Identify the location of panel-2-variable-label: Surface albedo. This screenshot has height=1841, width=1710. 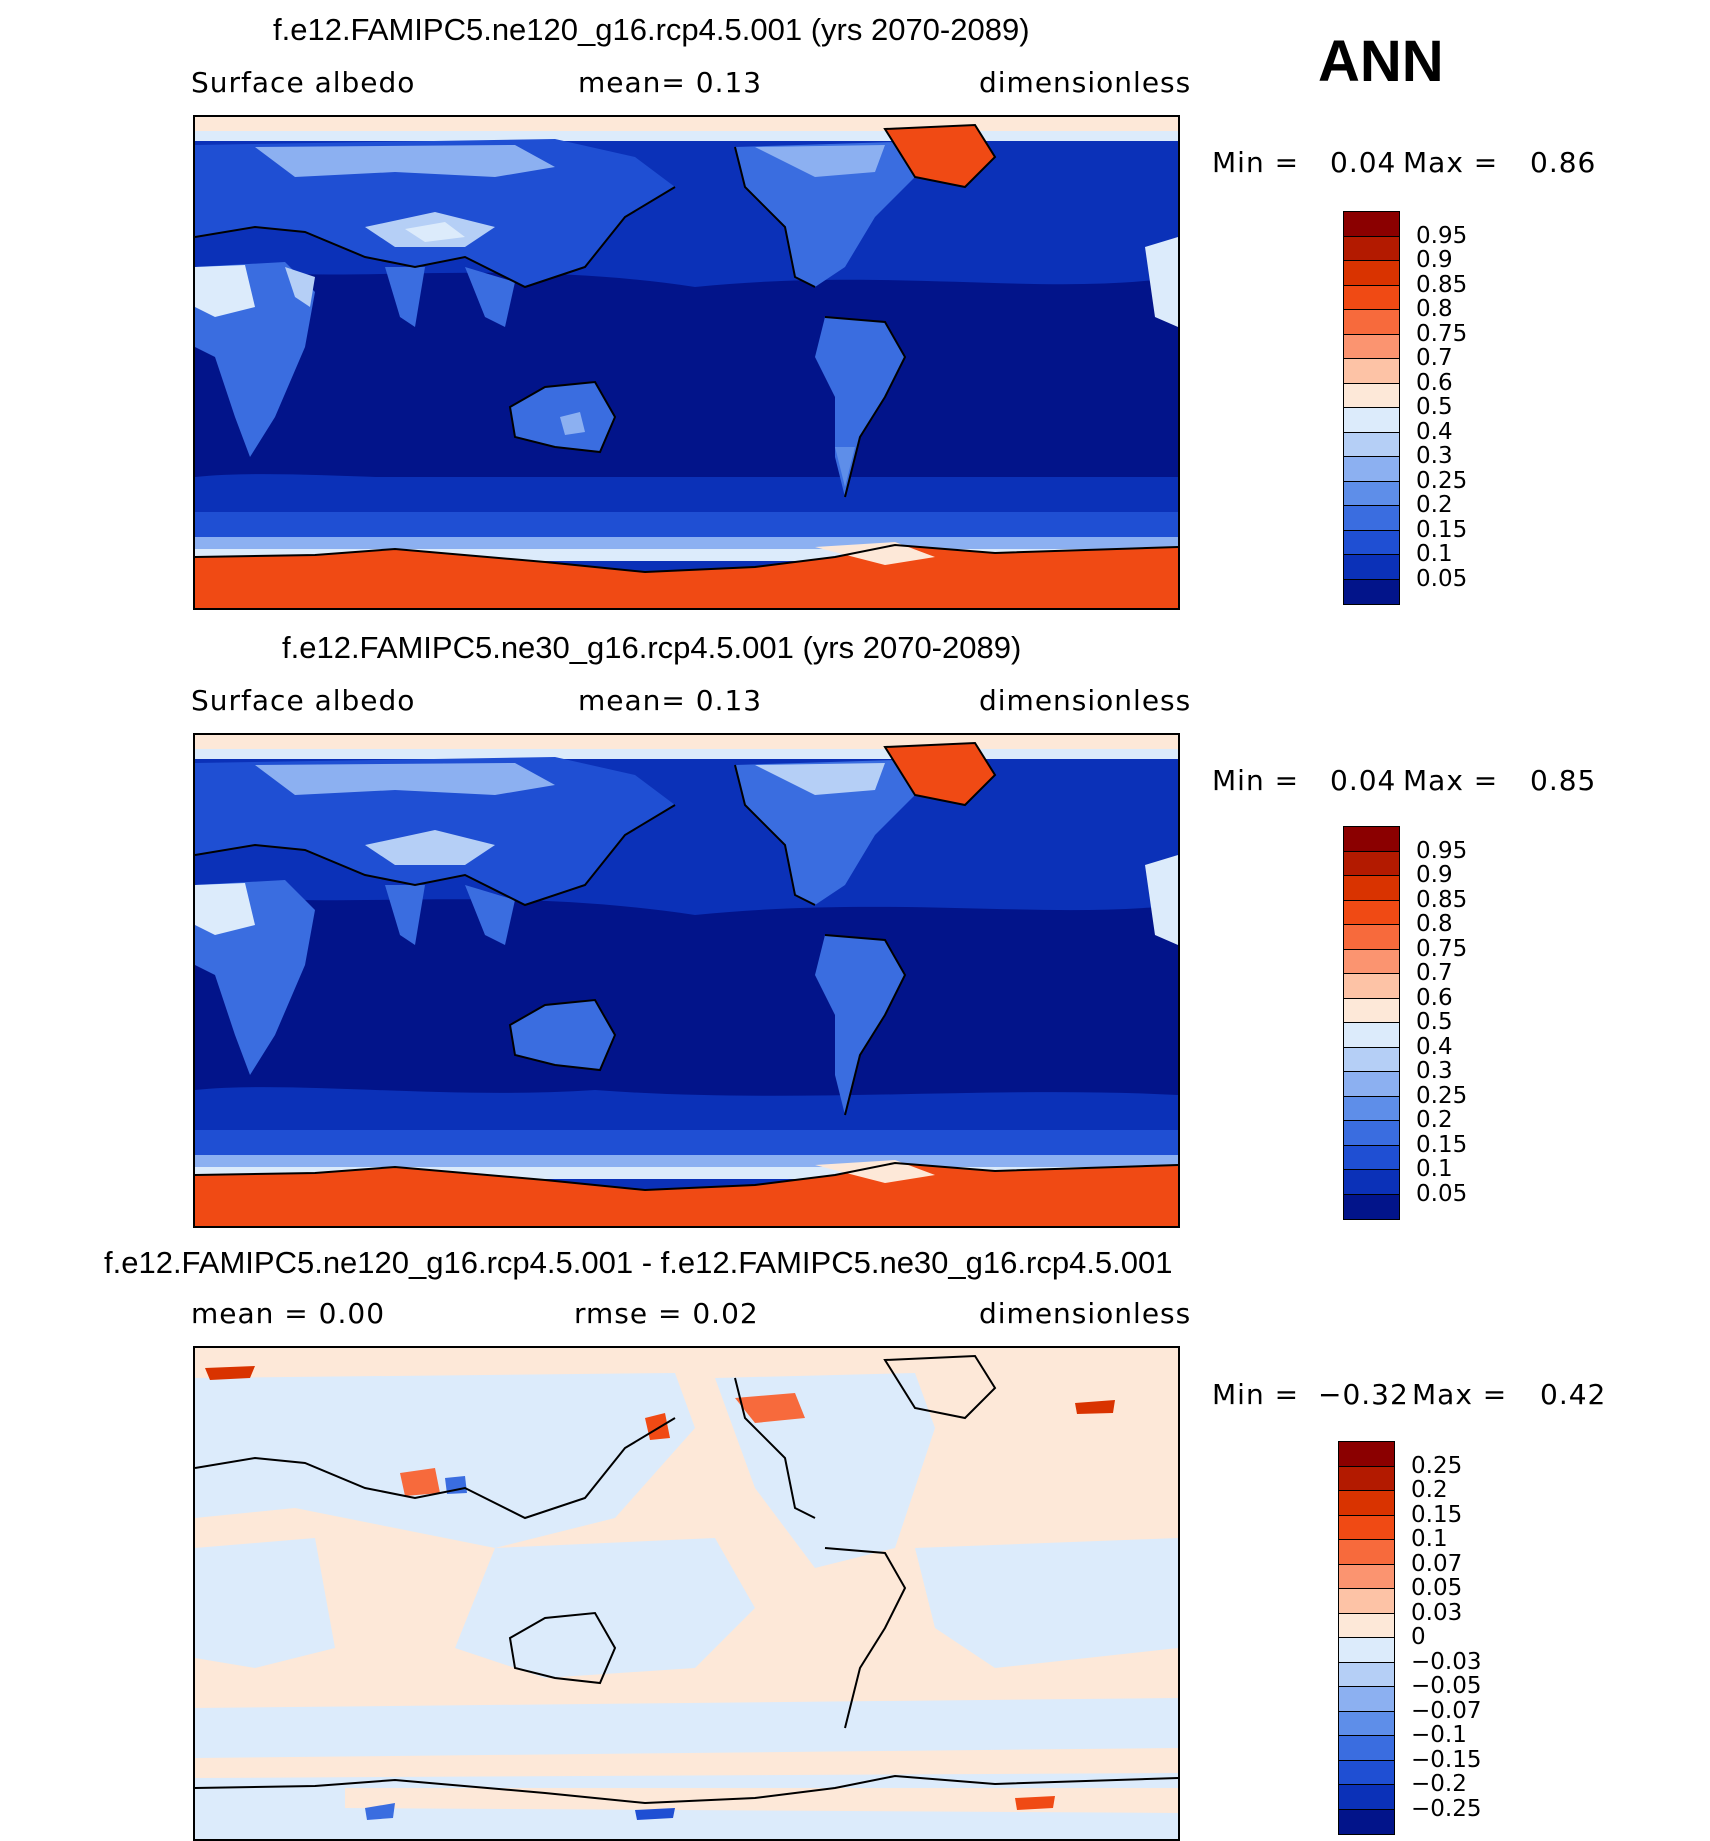
(303, 700).